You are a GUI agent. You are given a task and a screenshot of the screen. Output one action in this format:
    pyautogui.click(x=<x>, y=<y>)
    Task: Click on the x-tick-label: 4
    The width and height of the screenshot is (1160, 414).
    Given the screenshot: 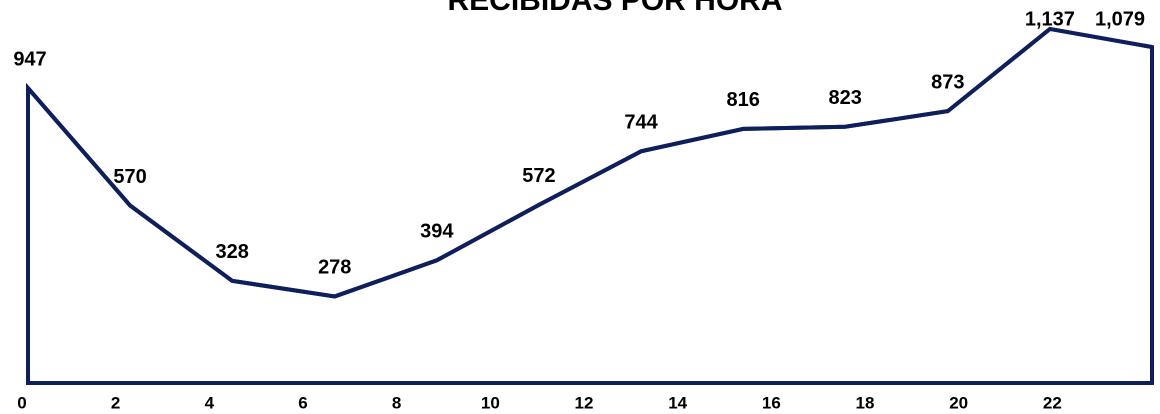 What is the action you would take?
    pyautogui.click(x=210, y=402)
    